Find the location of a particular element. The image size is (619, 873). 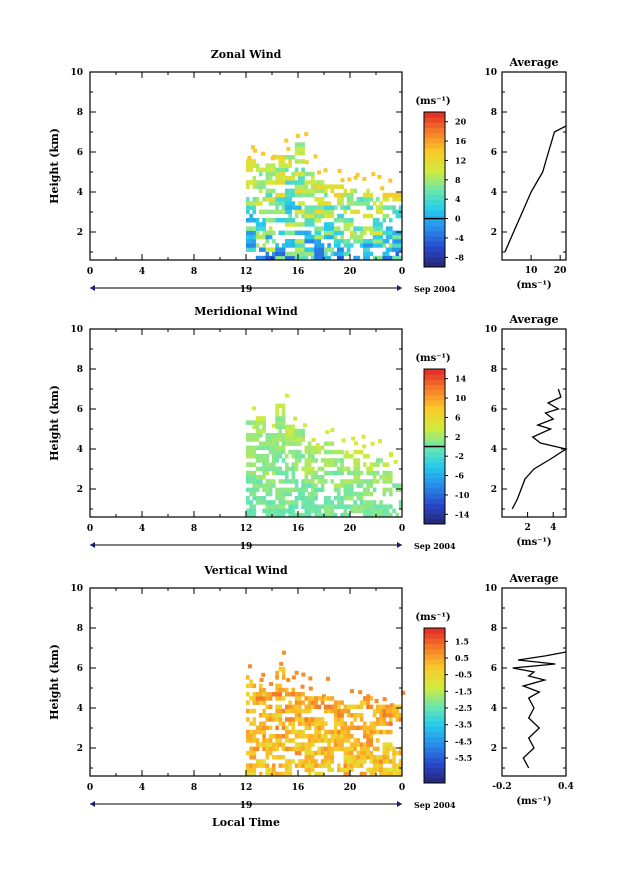

y-tick-label: 10 is located at coordinates (76, 330).